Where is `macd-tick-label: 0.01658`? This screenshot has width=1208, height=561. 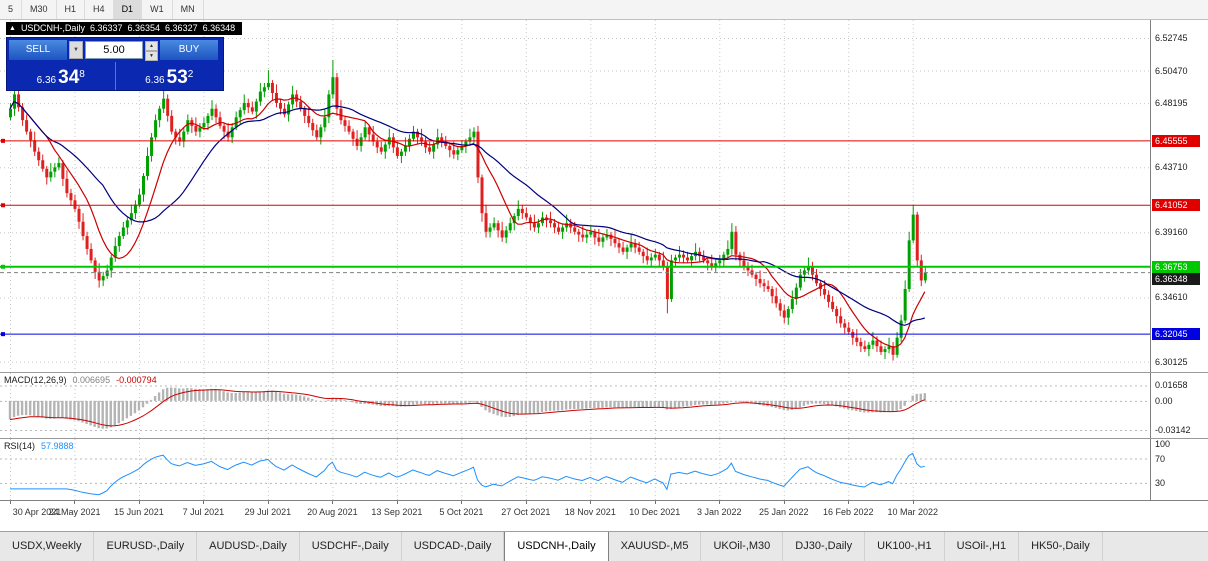
macd-tick-label: 0.01658 is located at coordinates (1171, 385).